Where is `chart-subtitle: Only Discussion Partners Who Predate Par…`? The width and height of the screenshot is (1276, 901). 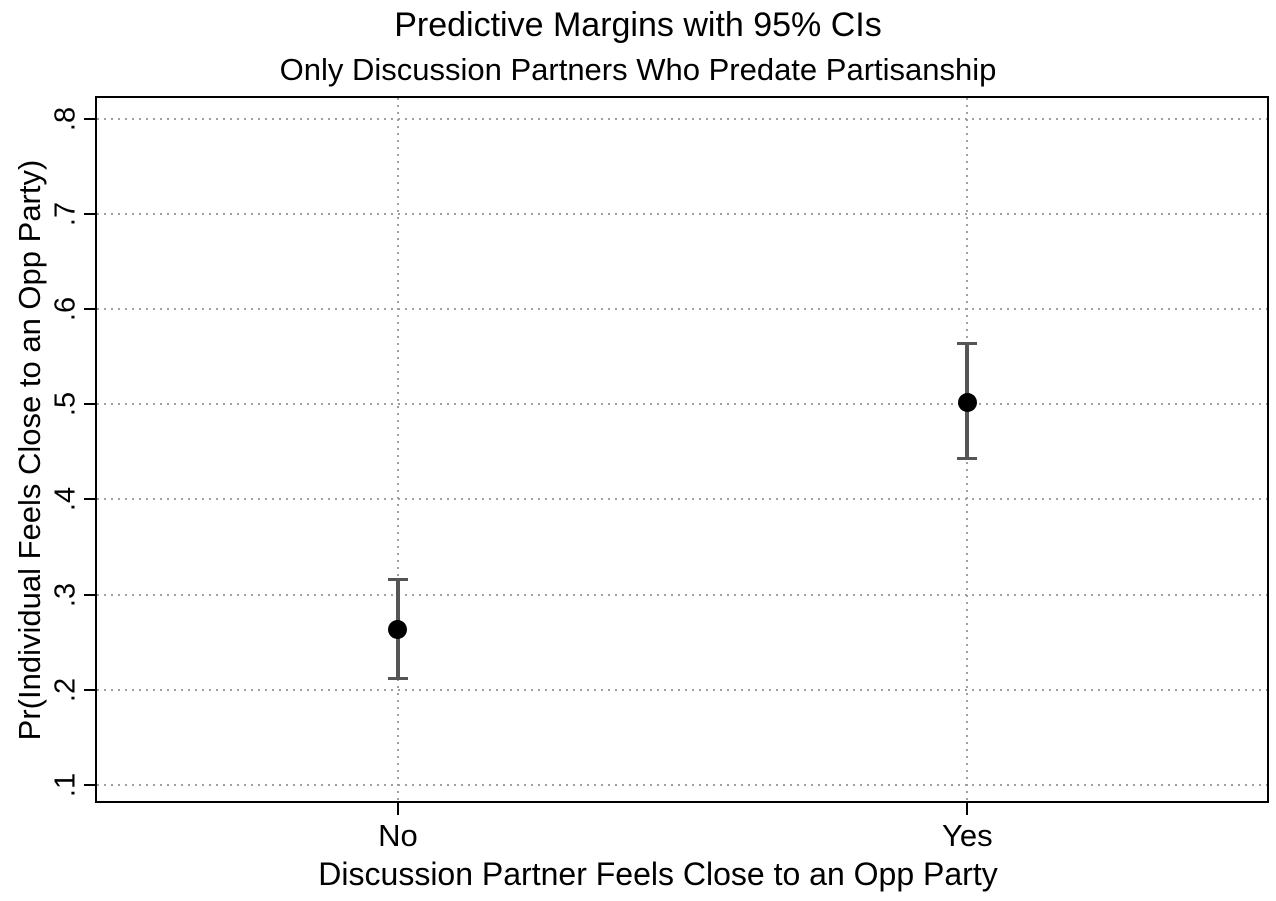
chart-subtitle: Only Discussion Partners Who Predate Par… is located at coordinates (638, 69).